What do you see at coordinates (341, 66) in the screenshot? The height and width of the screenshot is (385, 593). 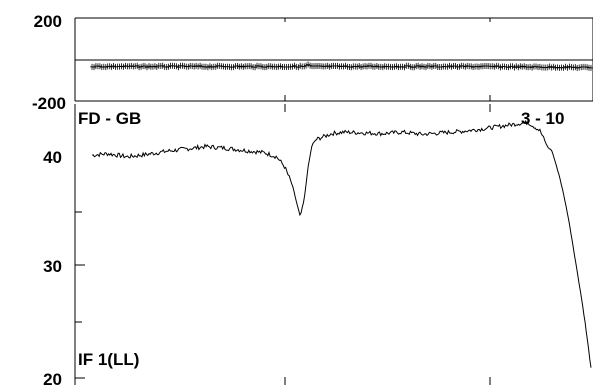 I see `phase-points` at bounding box center [341, 66].